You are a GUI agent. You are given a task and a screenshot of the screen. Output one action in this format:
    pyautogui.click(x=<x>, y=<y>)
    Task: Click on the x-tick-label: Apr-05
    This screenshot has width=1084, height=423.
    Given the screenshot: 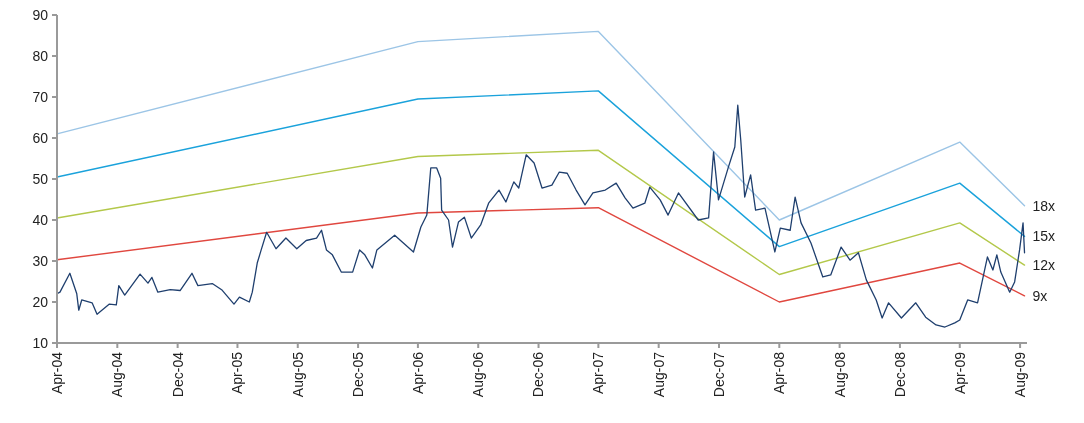 What is the action you would take?
    pyautogui.click(x=237, y=373)
    